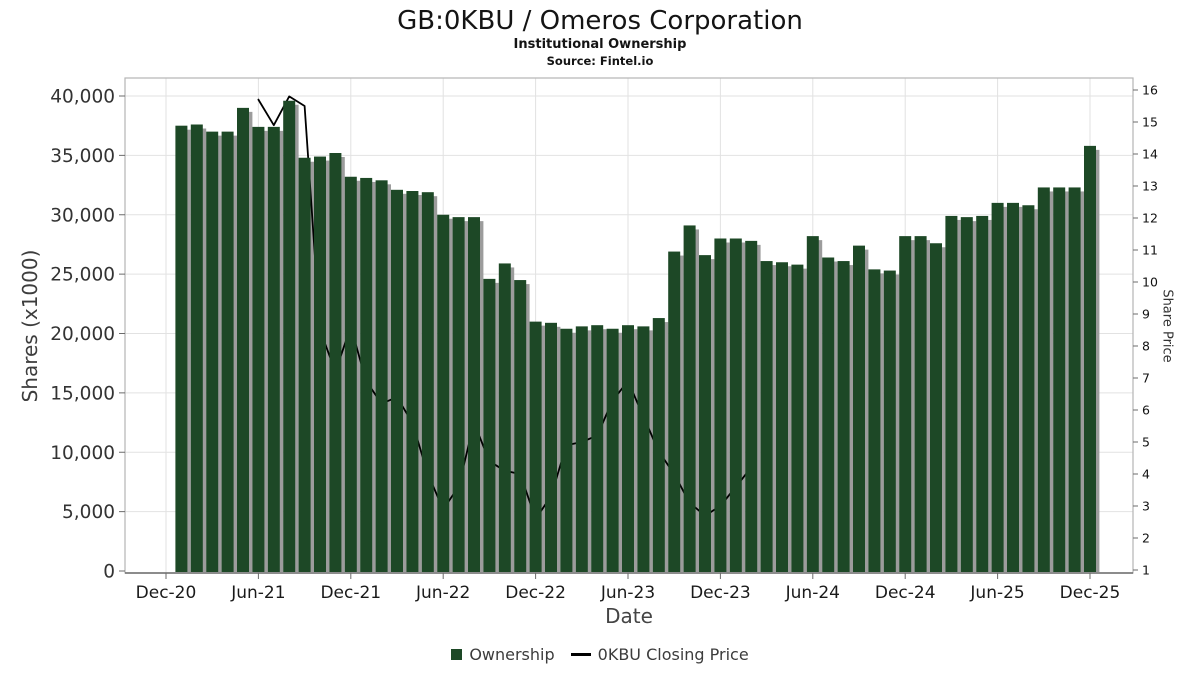  What do you see at coordinates (1146, 506) in the screenshot?
I see `y-tick-label-right: 3` at bounding box center [1146, 506].